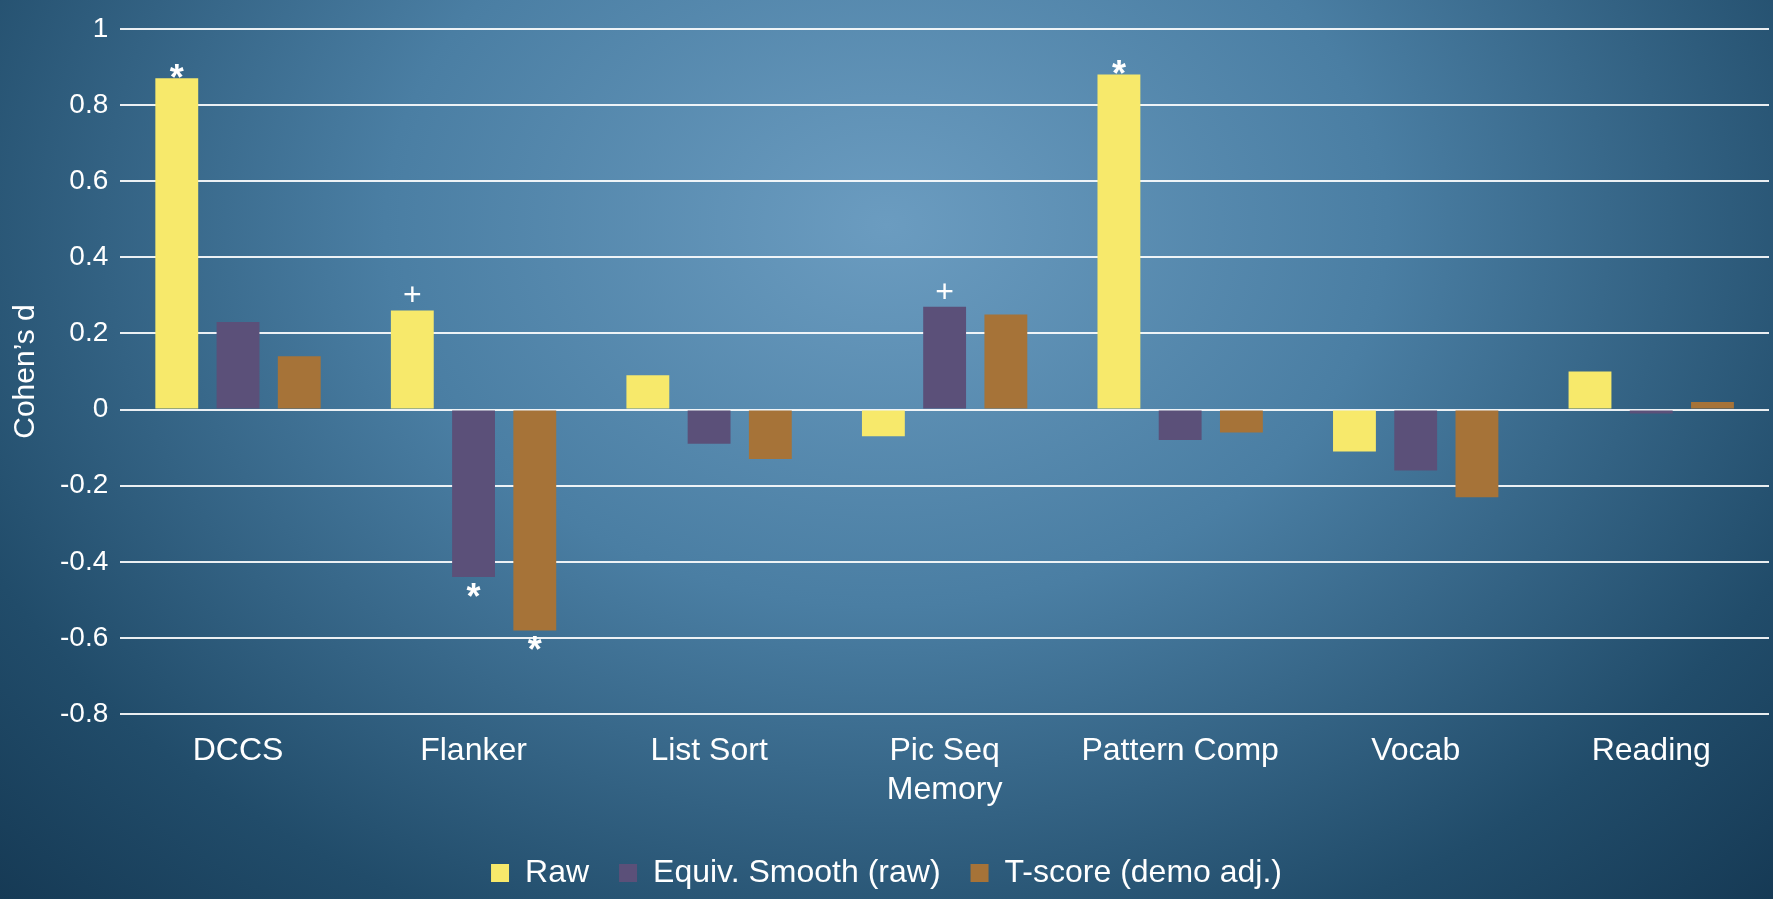 The width and height of the screenshot is (1773, 899). What do you see at coordinates (89, 255) in the screenshot?
I see `y-tick-label: 0.4` at bounding box center [89, 255].